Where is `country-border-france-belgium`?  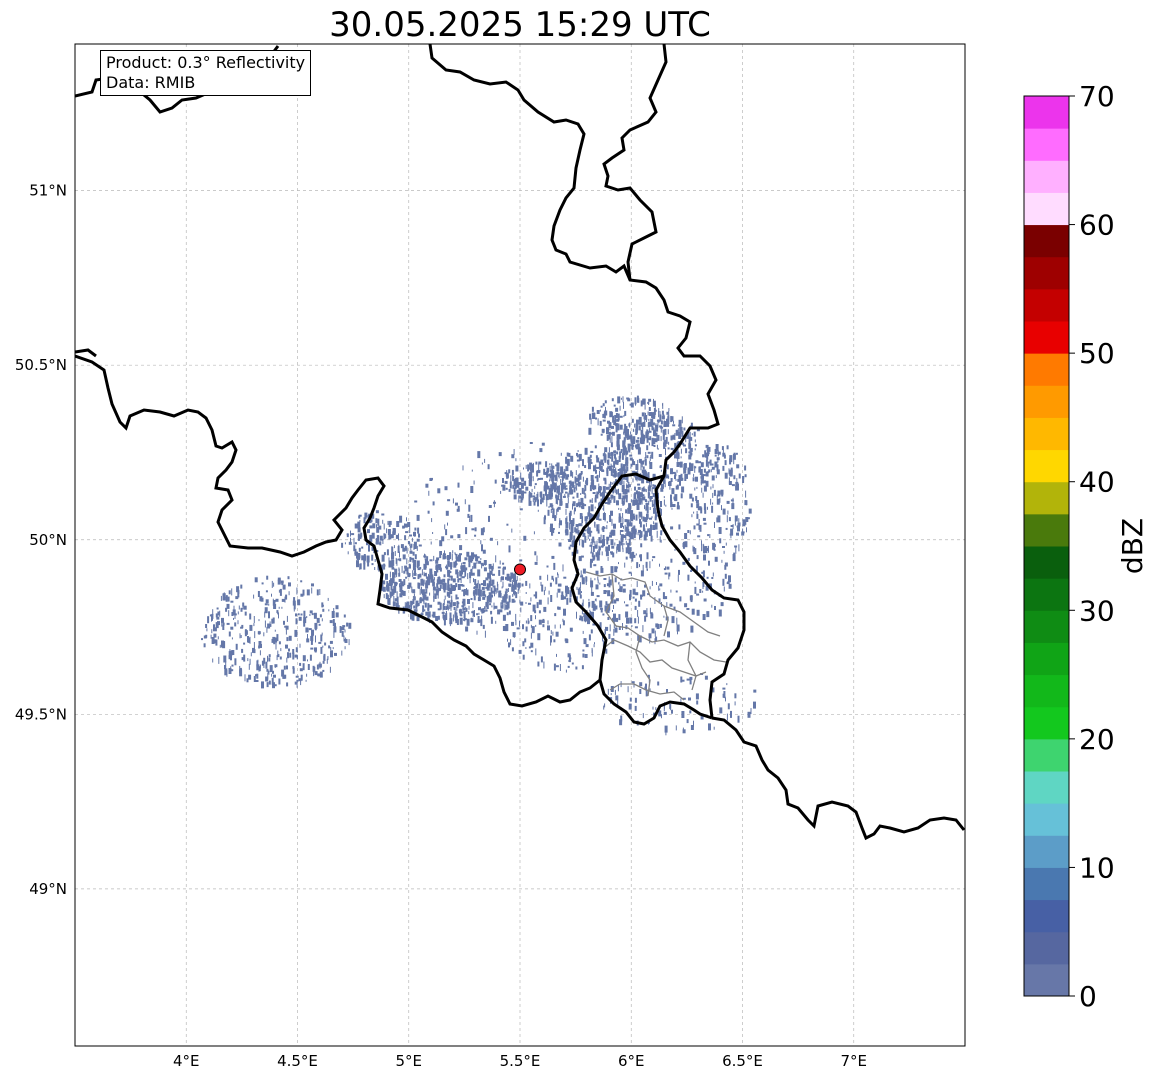 country-border-france-belgium is located at coordinates (338, 531).